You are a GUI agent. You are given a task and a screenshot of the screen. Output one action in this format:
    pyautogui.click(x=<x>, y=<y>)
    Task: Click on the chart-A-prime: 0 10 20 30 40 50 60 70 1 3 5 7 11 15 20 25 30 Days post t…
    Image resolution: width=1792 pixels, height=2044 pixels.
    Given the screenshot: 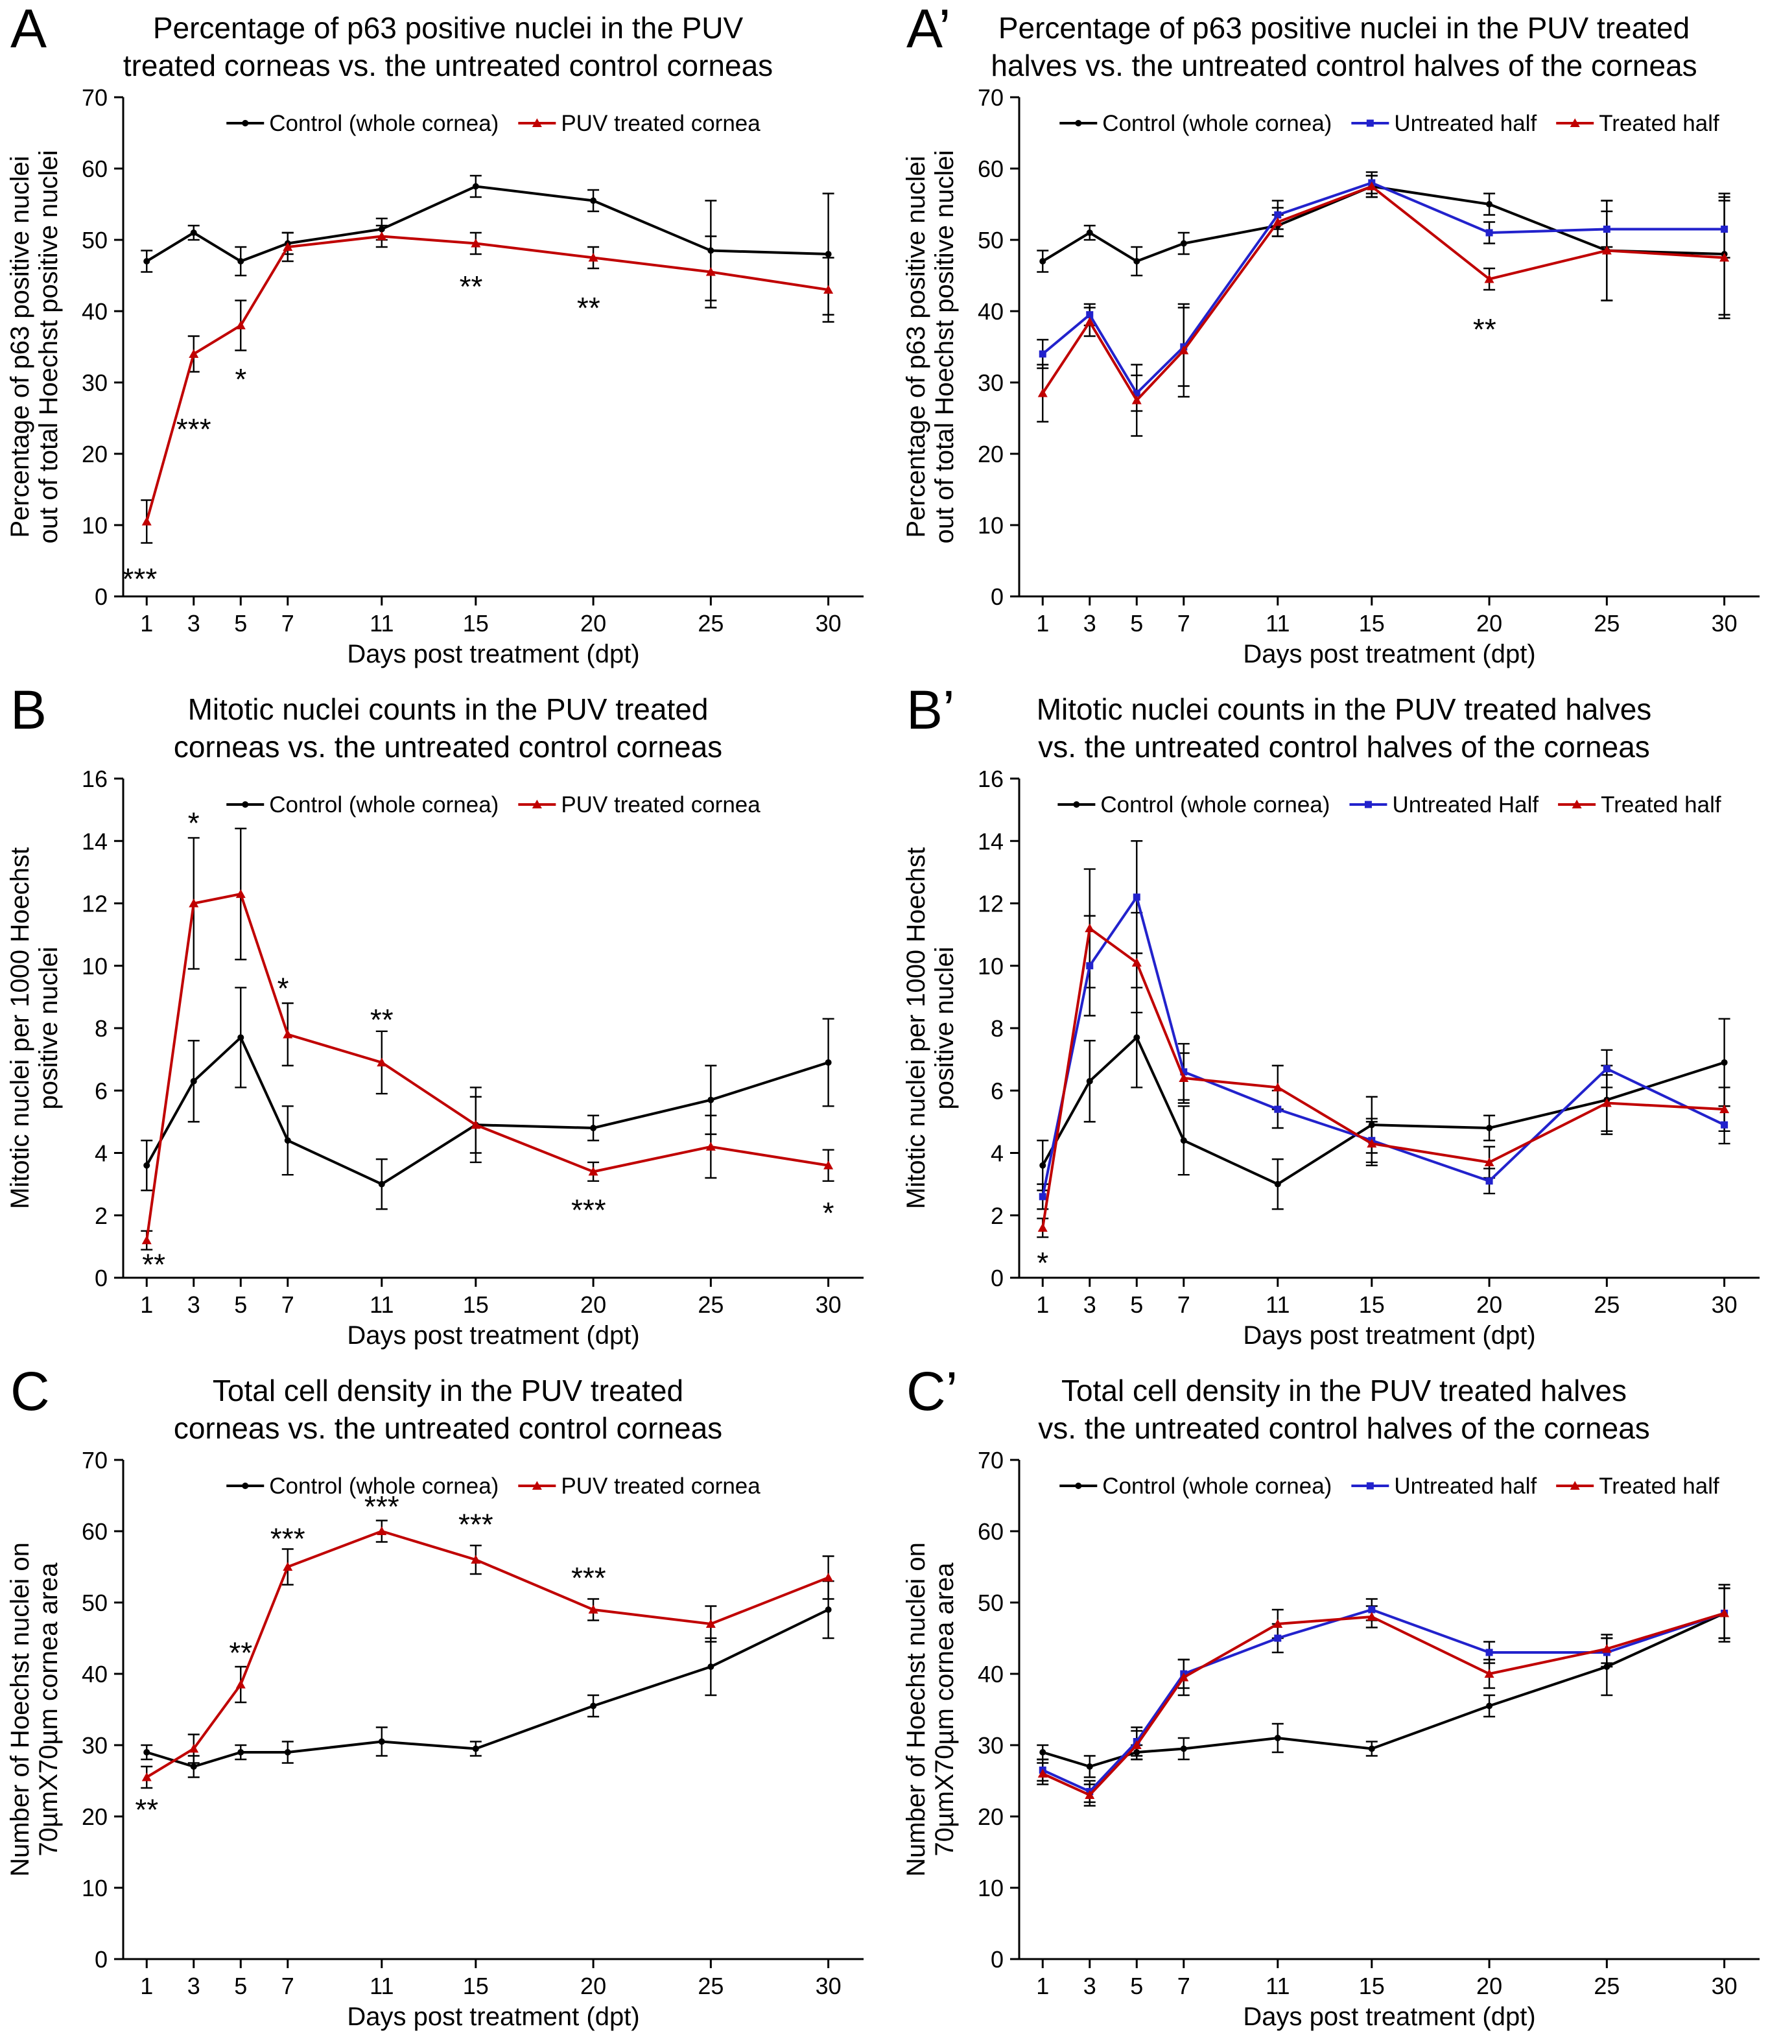 What is the action you would take?
    pyautogui.click(x=1344, y=379)
    